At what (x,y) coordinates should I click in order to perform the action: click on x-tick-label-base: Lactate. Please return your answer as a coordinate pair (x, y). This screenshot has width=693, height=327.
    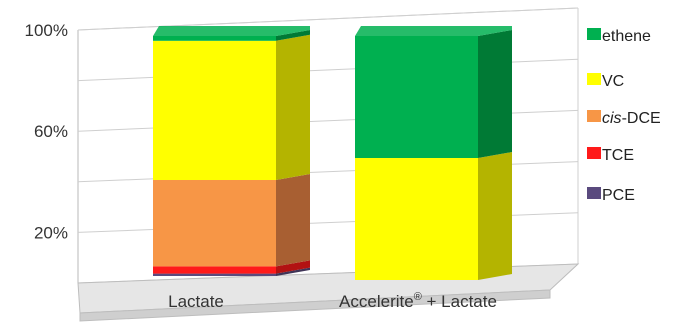
    Looking at the image, I should click on (196, 301).